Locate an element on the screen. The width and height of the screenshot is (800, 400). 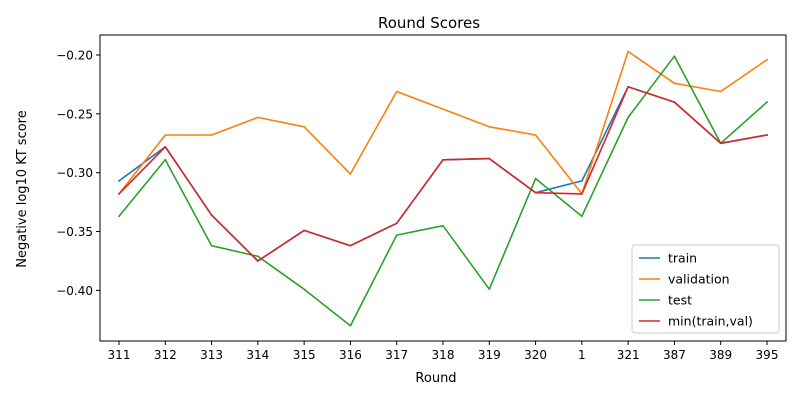
y-tick-label: −0.40 is located at coordinates (74, 291).